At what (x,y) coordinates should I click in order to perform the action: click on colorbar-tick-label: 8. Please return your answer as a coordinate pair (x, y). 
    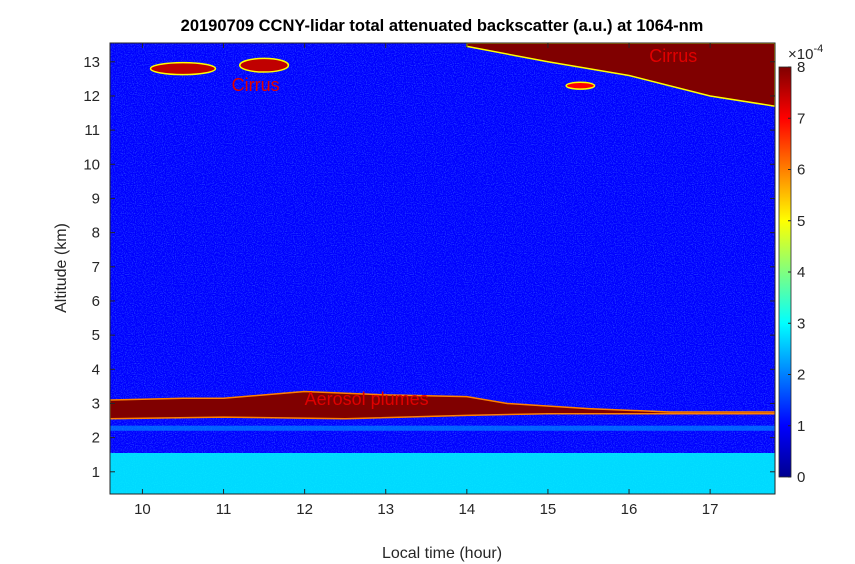
    Looking at the image, I should click on (801, 67).